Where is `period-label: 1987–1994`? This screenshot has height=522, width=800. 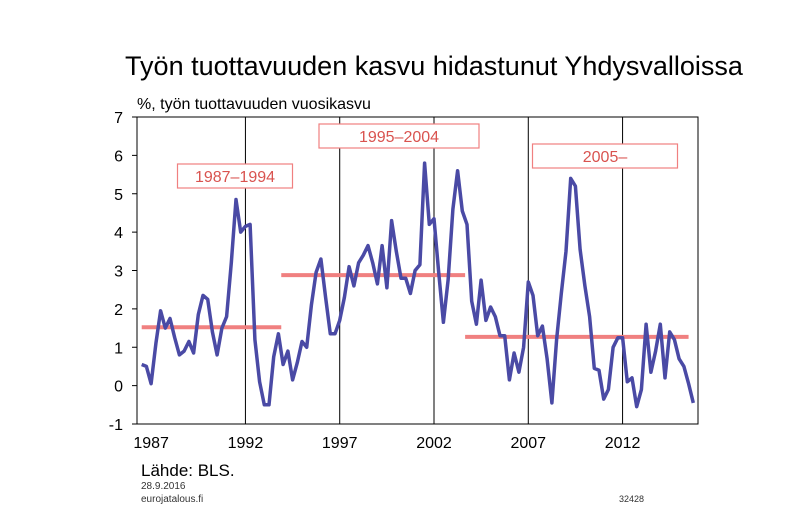
period-label: 1987–1994 is located at coordinates (235, 177).